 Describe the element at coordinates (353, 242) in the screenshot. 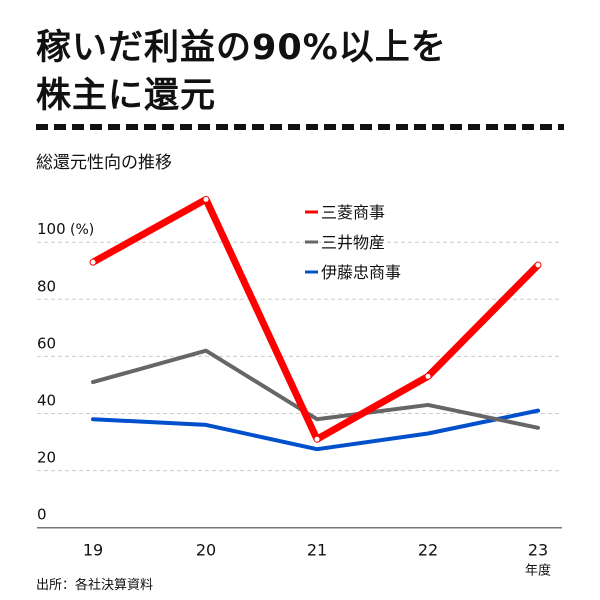

I see `legend-label: 三井物産` at that location.